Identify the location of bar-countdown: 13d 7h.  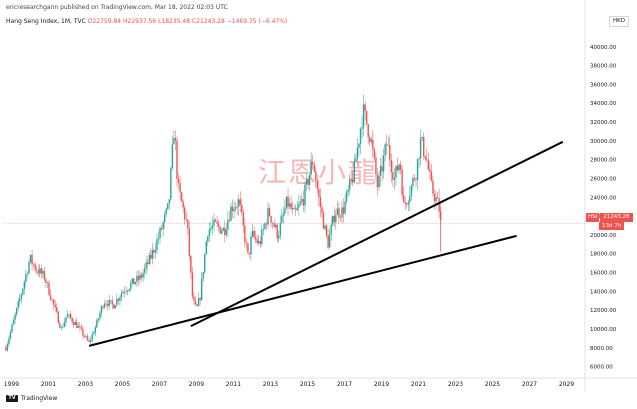
(612, 226).